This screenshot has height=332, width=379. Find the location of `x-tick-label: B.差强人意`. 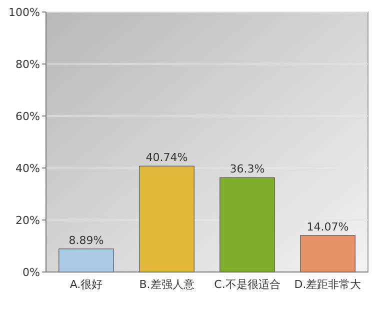

x-tick-label: B.差强人意 is located at coordinates (166, 284).